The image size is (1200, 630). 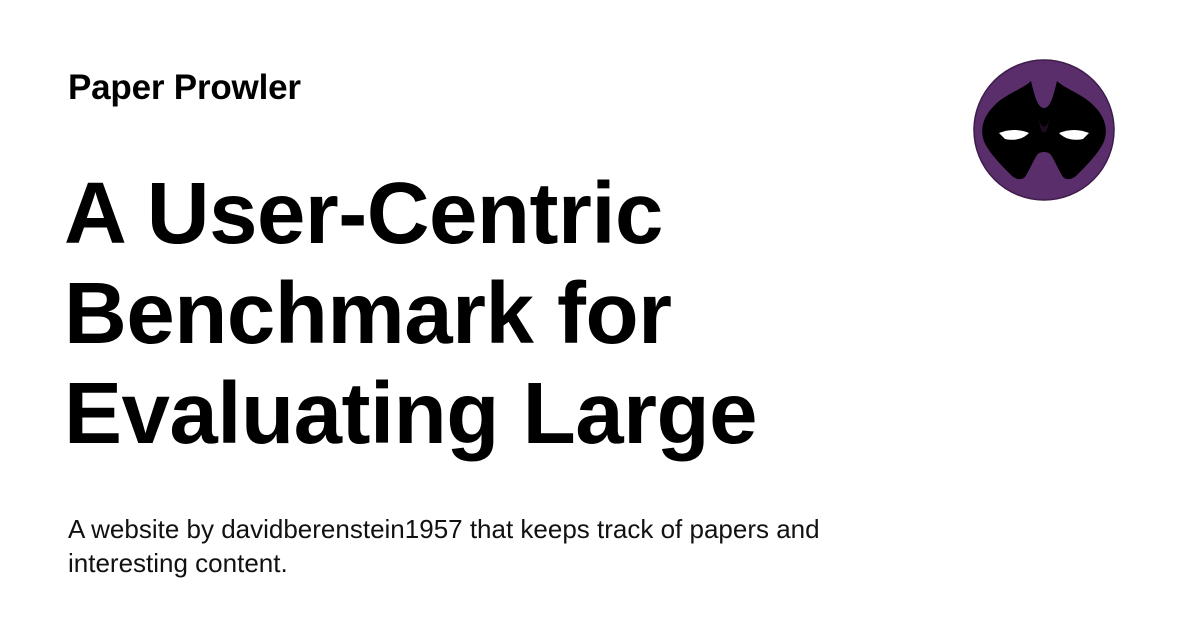 What do you see at coordinates (1044, 130) in the screenshot?
I see `masked-face-logo-icon` at bounding box center [1044, 130].